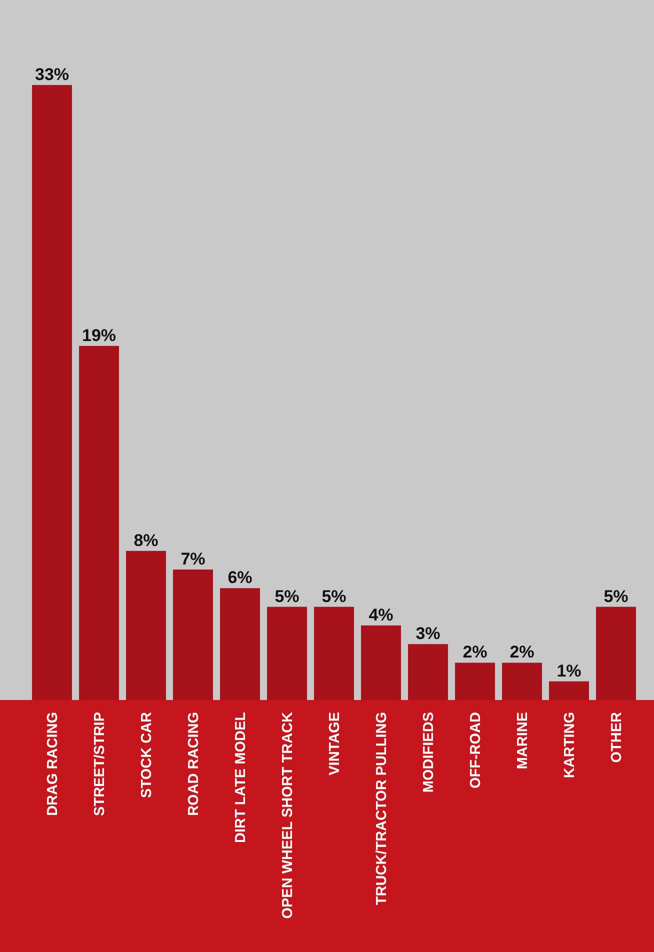  What do you see at coordinates (240, 578) in the screenshot?
I see `data-label: 6%` at bounding box center [240, 578].